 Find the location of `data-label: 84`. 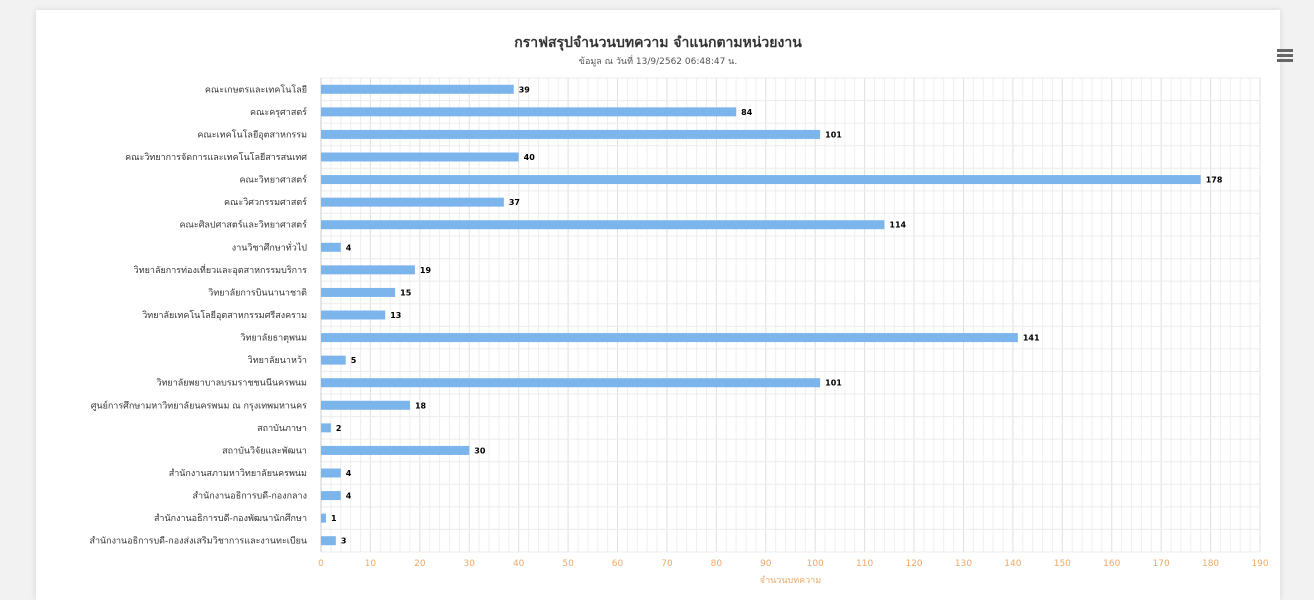

data-label: 84 is located at coordinates (747, 112).